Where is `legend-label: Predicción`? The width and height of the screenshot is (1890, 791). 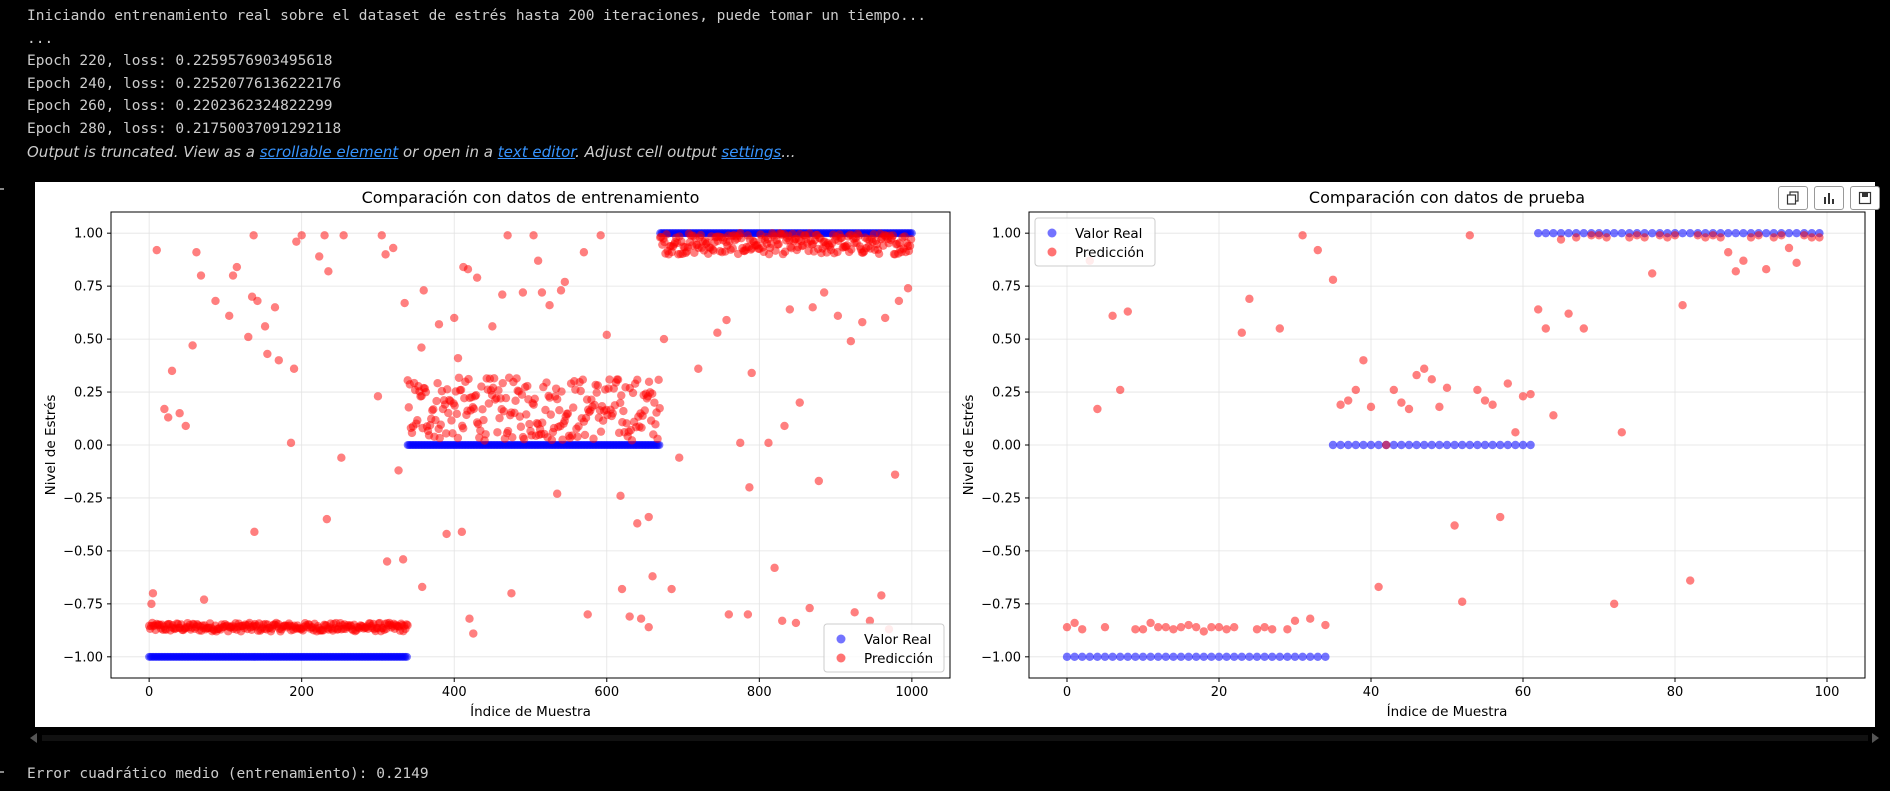
legend-label: Predicción is located at coordinates (898, 659).